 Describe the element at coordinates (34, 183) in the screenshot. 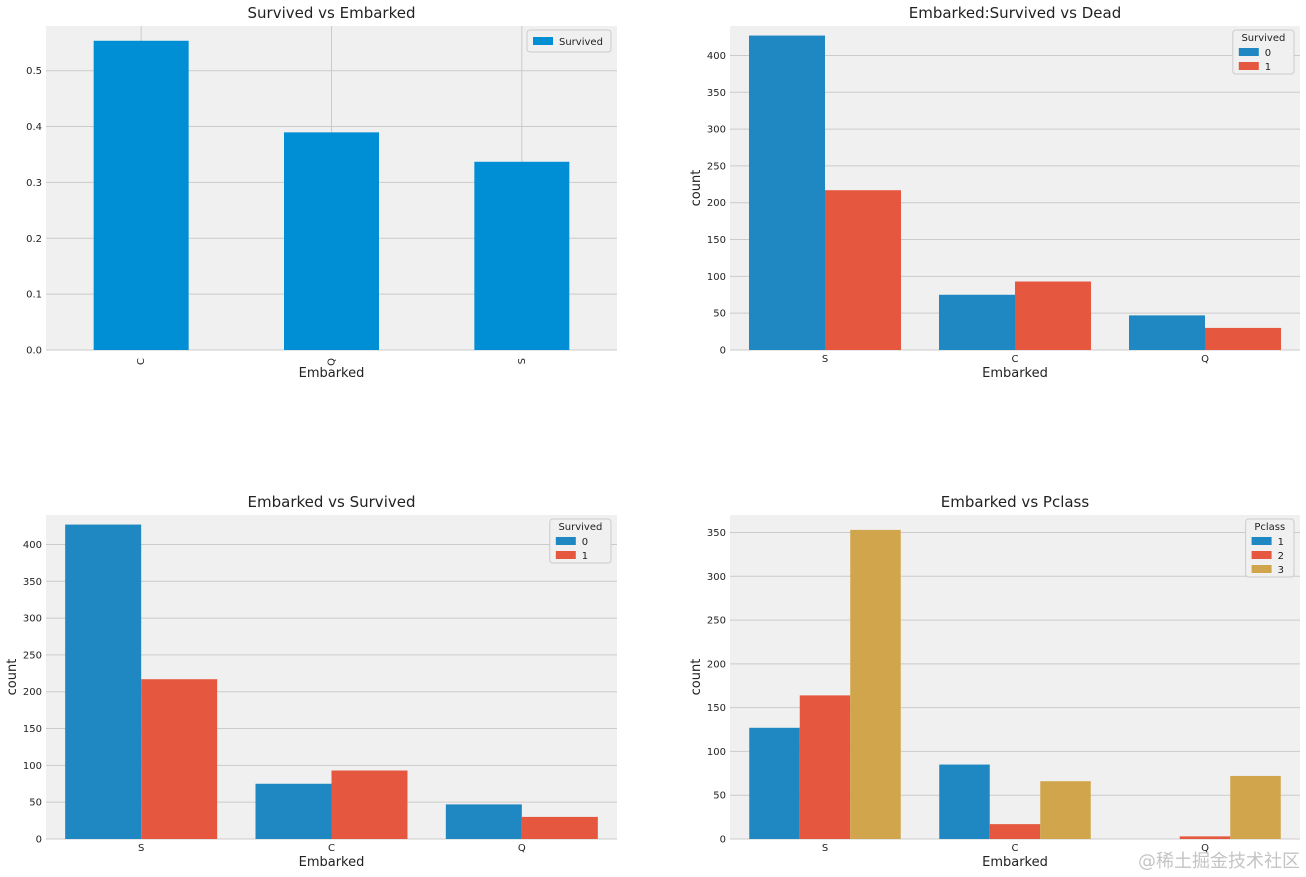

I see `y-tick-label: 0.3` at that location.